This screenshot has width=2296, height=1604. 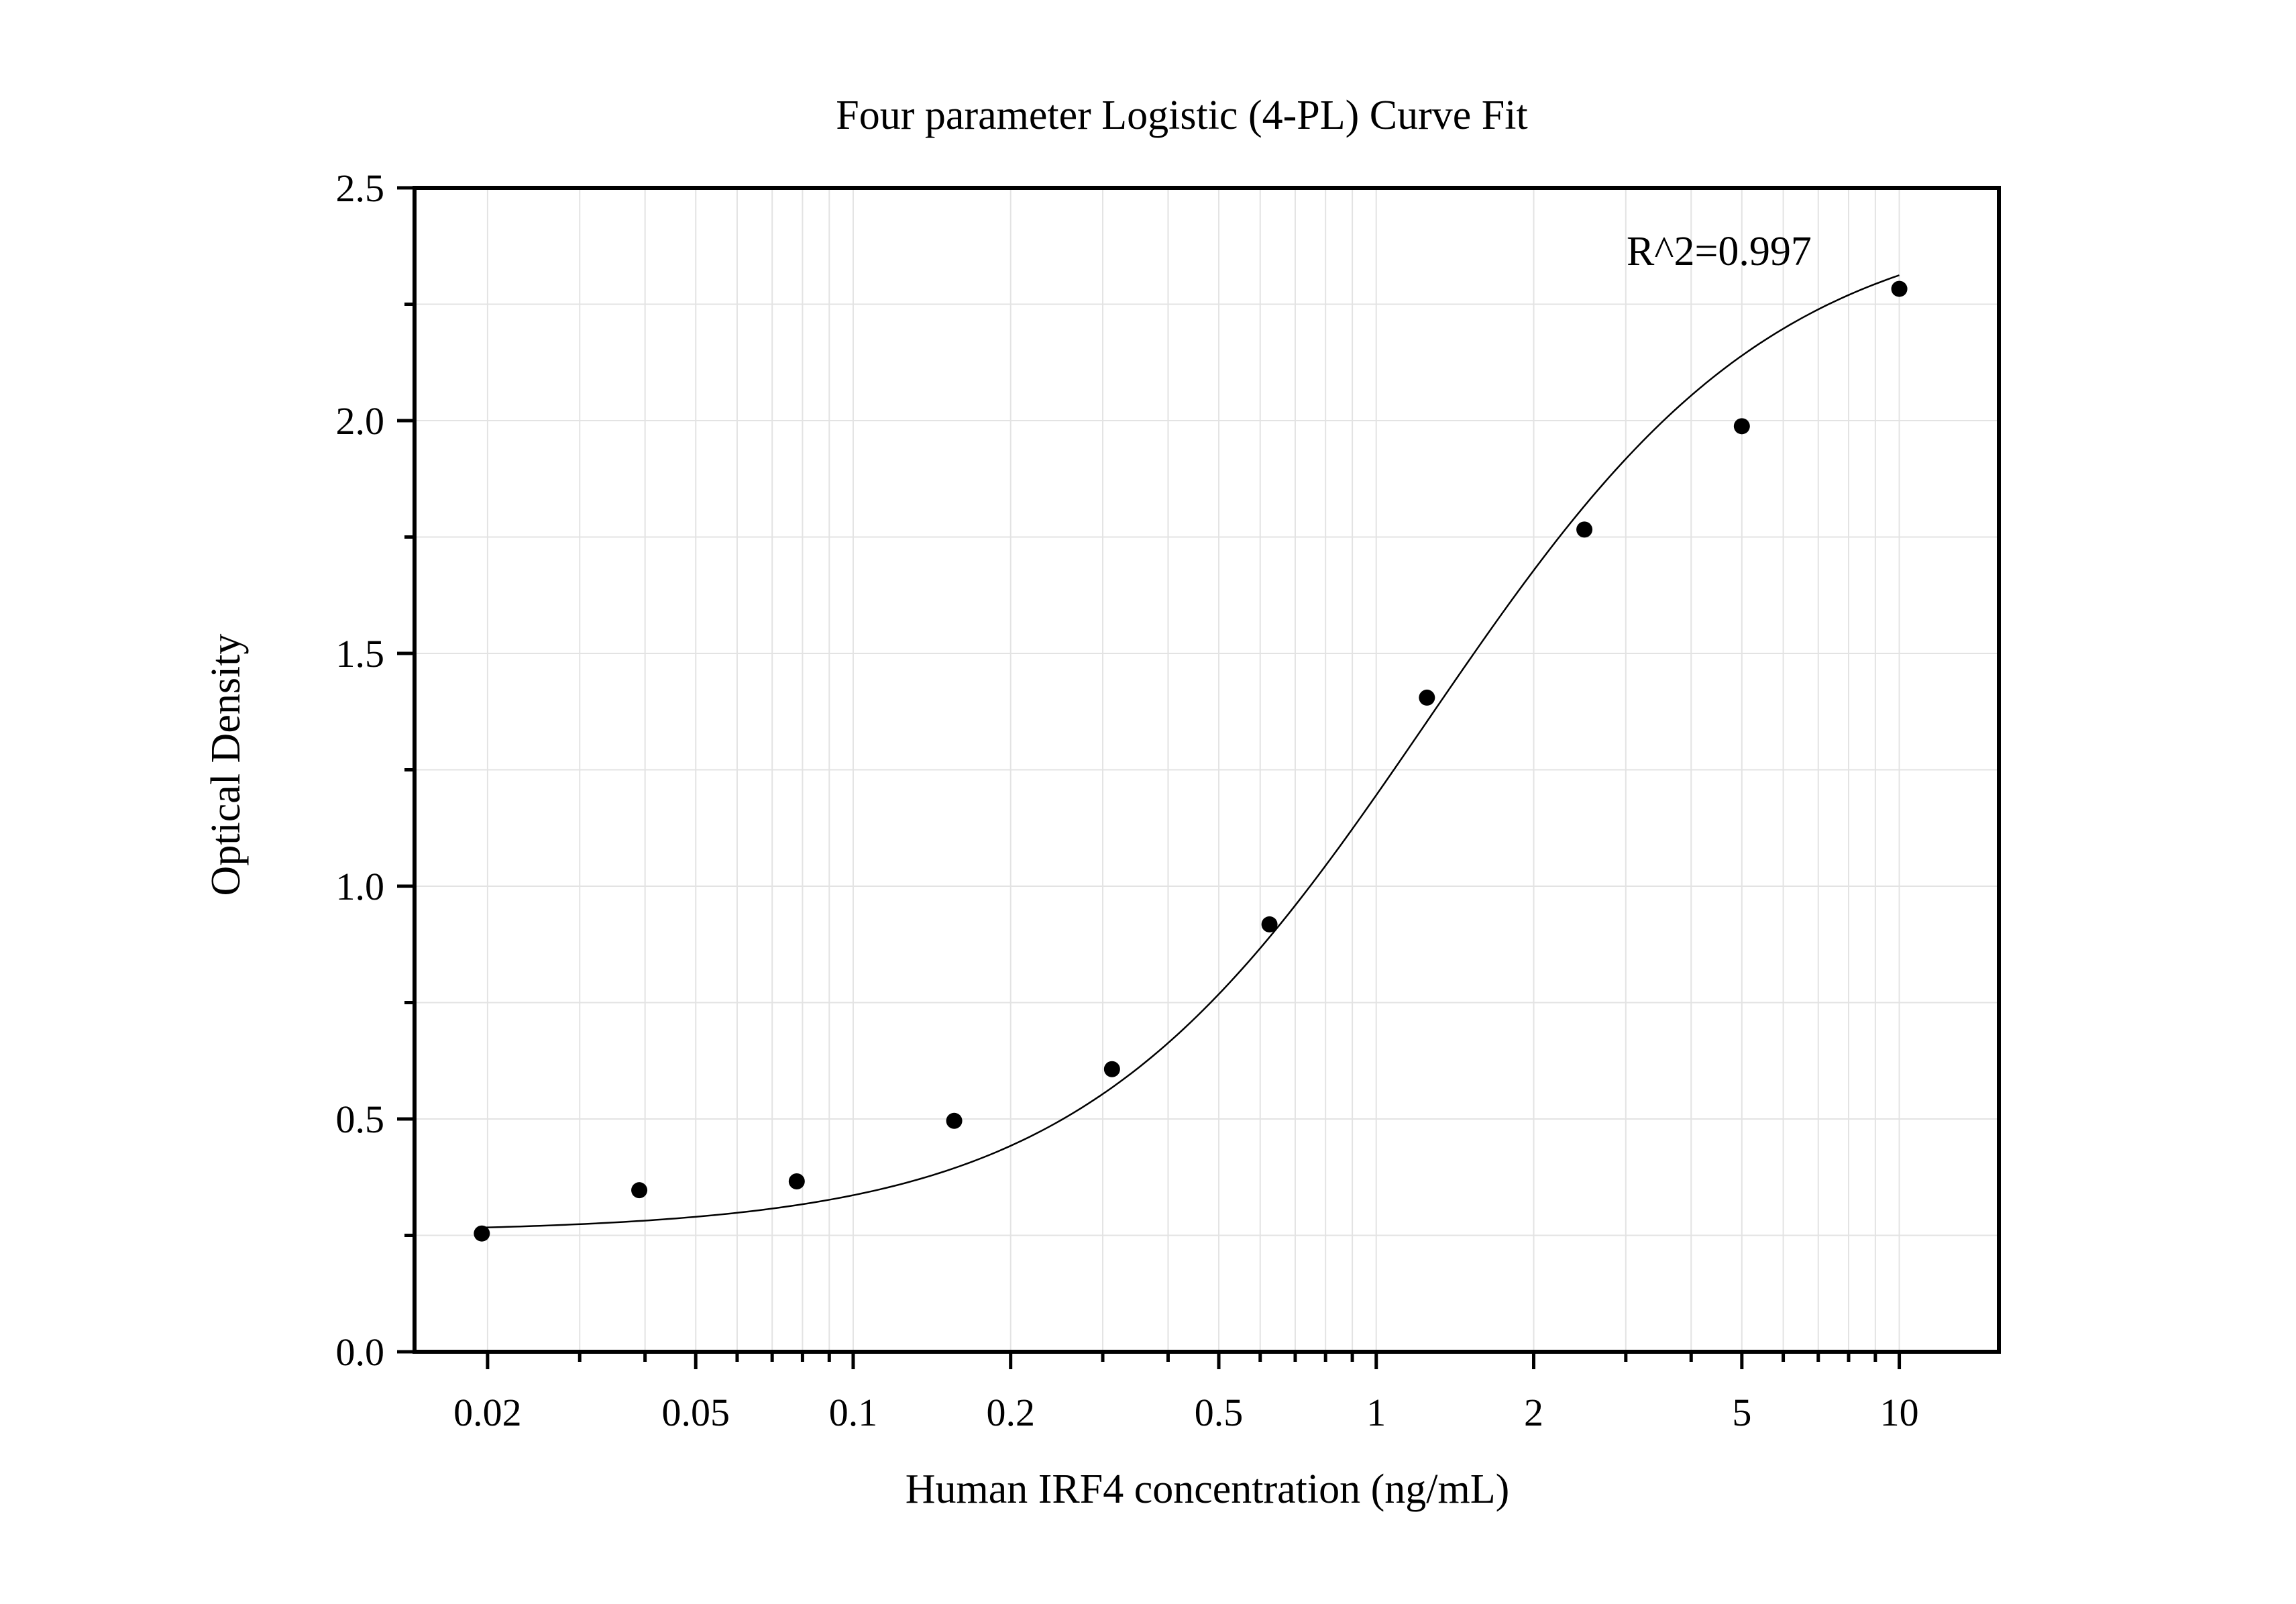 What do you see at coordinates (1533, 1412) in the screenshot?
I see `x-tick-label: 2` at bounding box center [1533, 1412].